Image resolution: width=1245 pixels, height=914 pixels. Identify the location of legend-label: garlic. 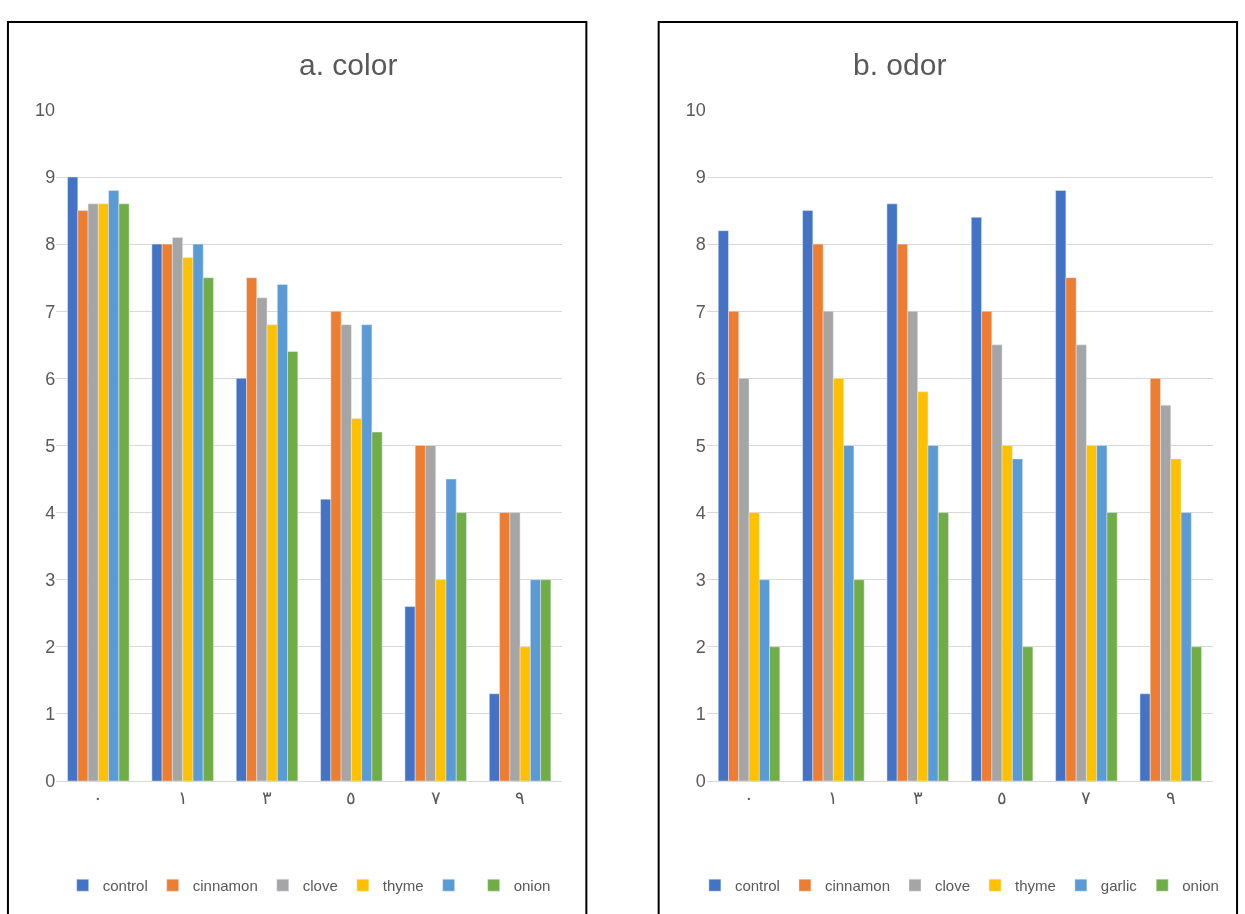
(1119, 886).